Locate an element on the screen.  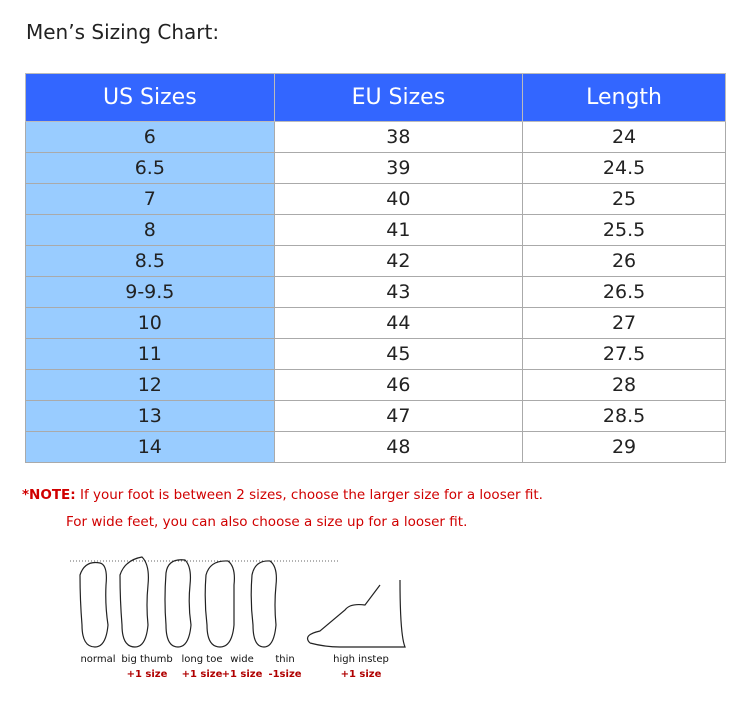
header-us: US Sizes is located at coordinates (150, 97).